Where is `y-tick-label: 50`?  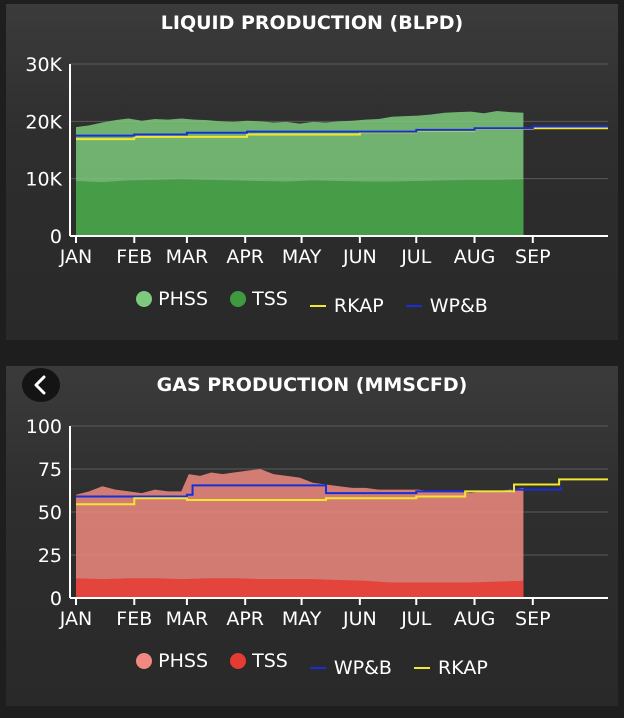
y-tick-label: 50 is located at coordinates (50, 513).